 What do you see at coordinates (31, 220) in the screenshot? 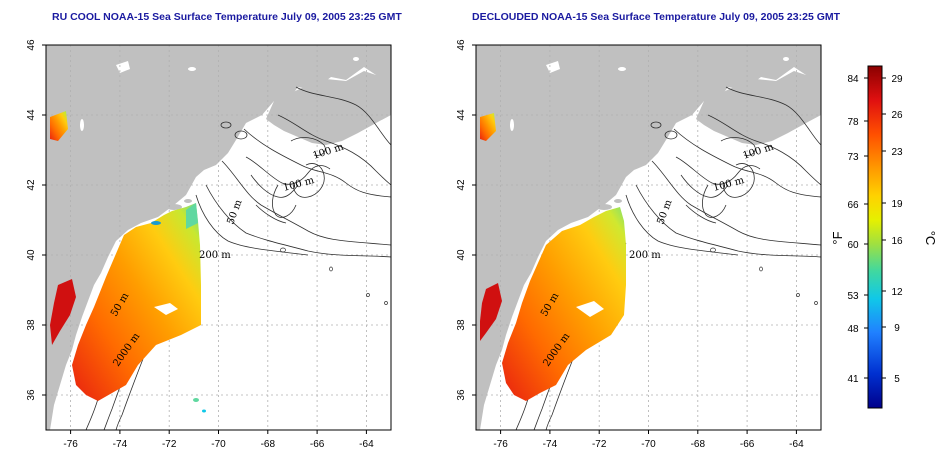
I see `y-tick-labels-left: 36 38 40 42 44 46` at bounding box center [31, 220].